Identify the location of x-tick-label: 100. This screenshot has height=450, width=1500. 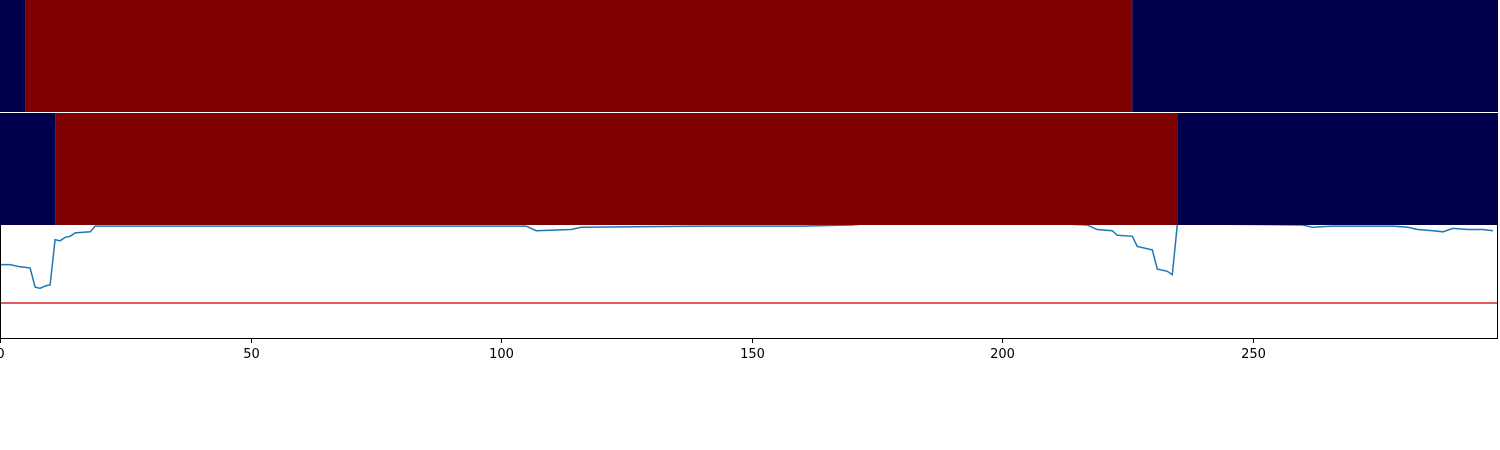
(501, 354).